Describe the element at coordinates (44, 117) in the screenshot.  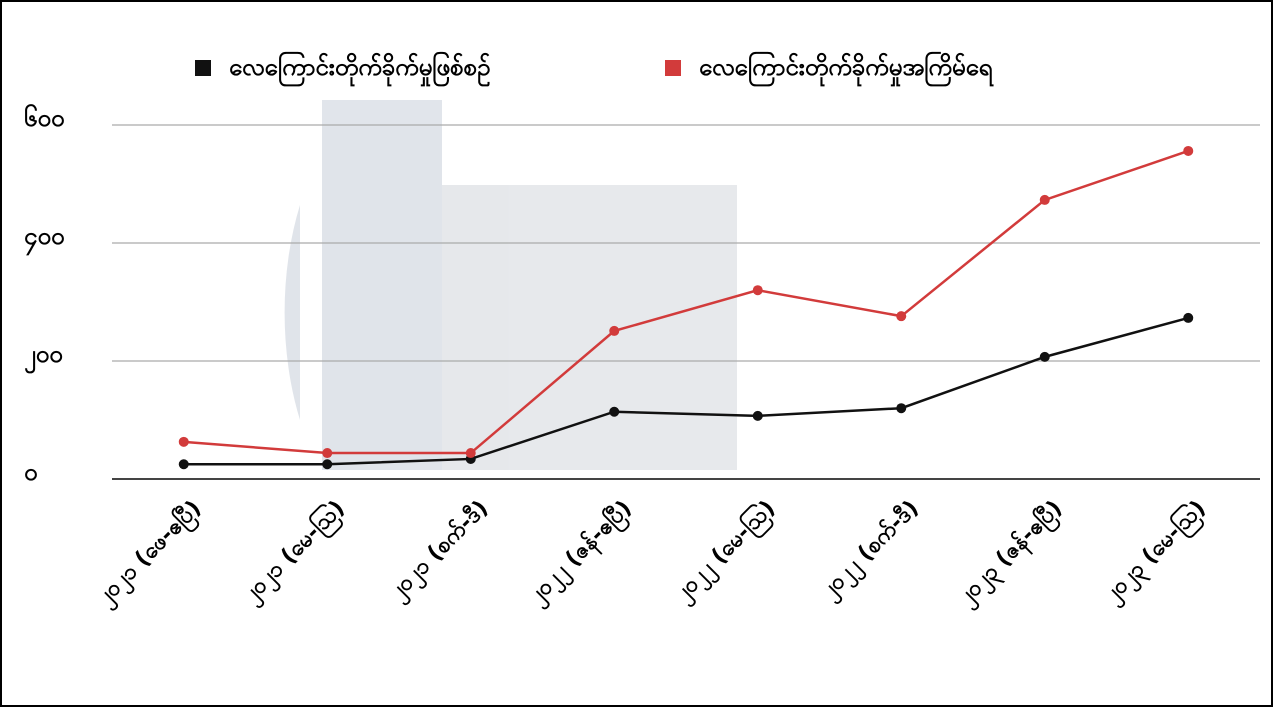
I see `y-tick-label: ၆၀၀` at that location.